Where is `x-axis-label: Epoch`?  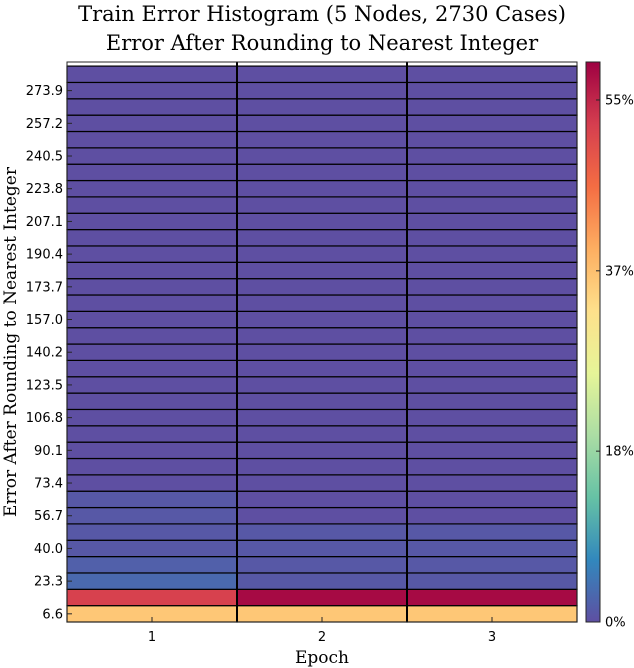
x-axis-label: Epoch is located at coordinates (322, 658).